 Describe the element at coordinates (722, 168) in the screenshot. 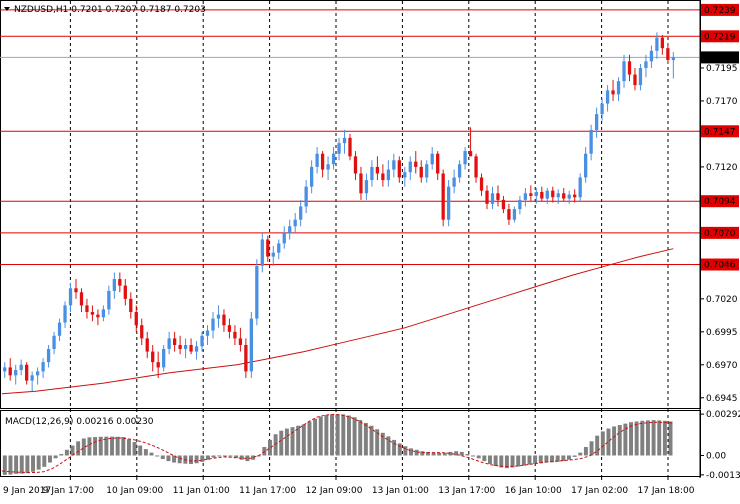

I see `y-tick-label: 0.7120` at that location.